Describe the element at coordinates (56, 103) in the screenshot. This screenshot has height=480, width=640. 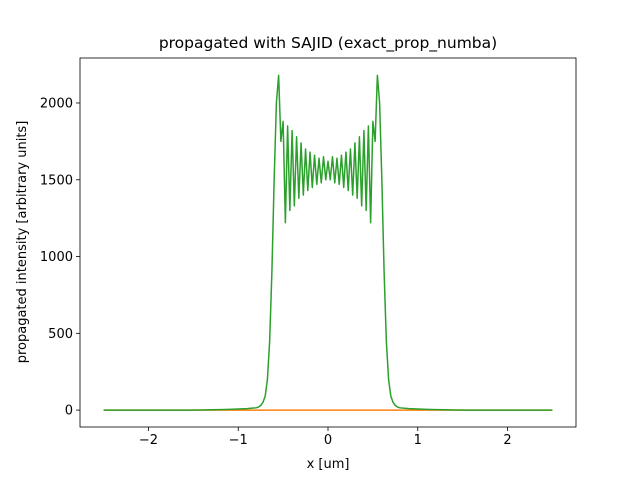
I see `y-tick-label: 2000` at that location.